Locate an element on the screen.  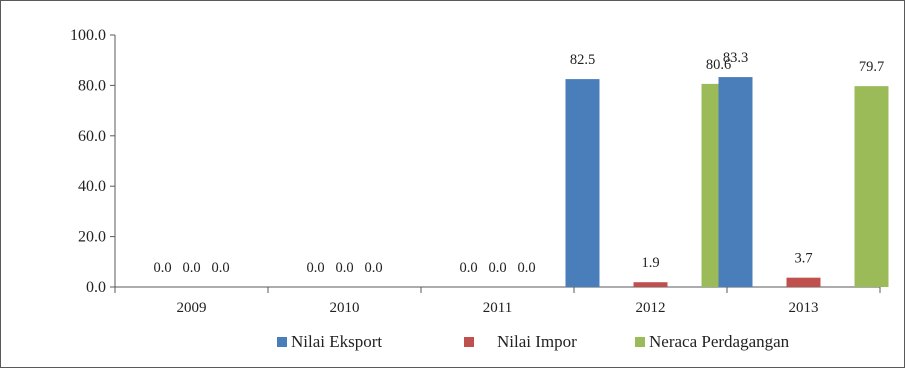
y-tick-label: 0.0 is located at coordinates (96, 287).